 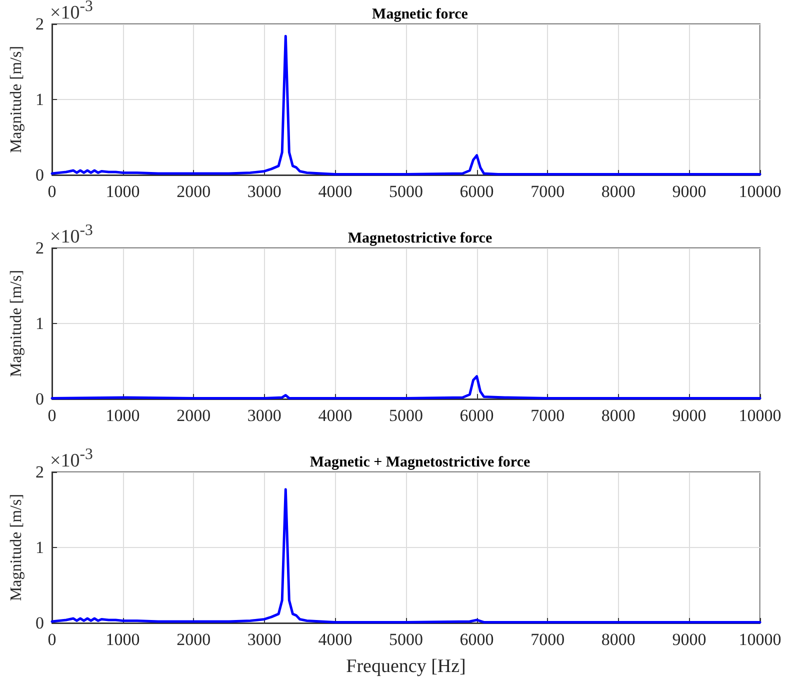 What do you see at coordinates (420, 462) in the screenshot?
I see `chart-title: Magnetic + Magnetostrictive force` at bounding box center [420, 462].